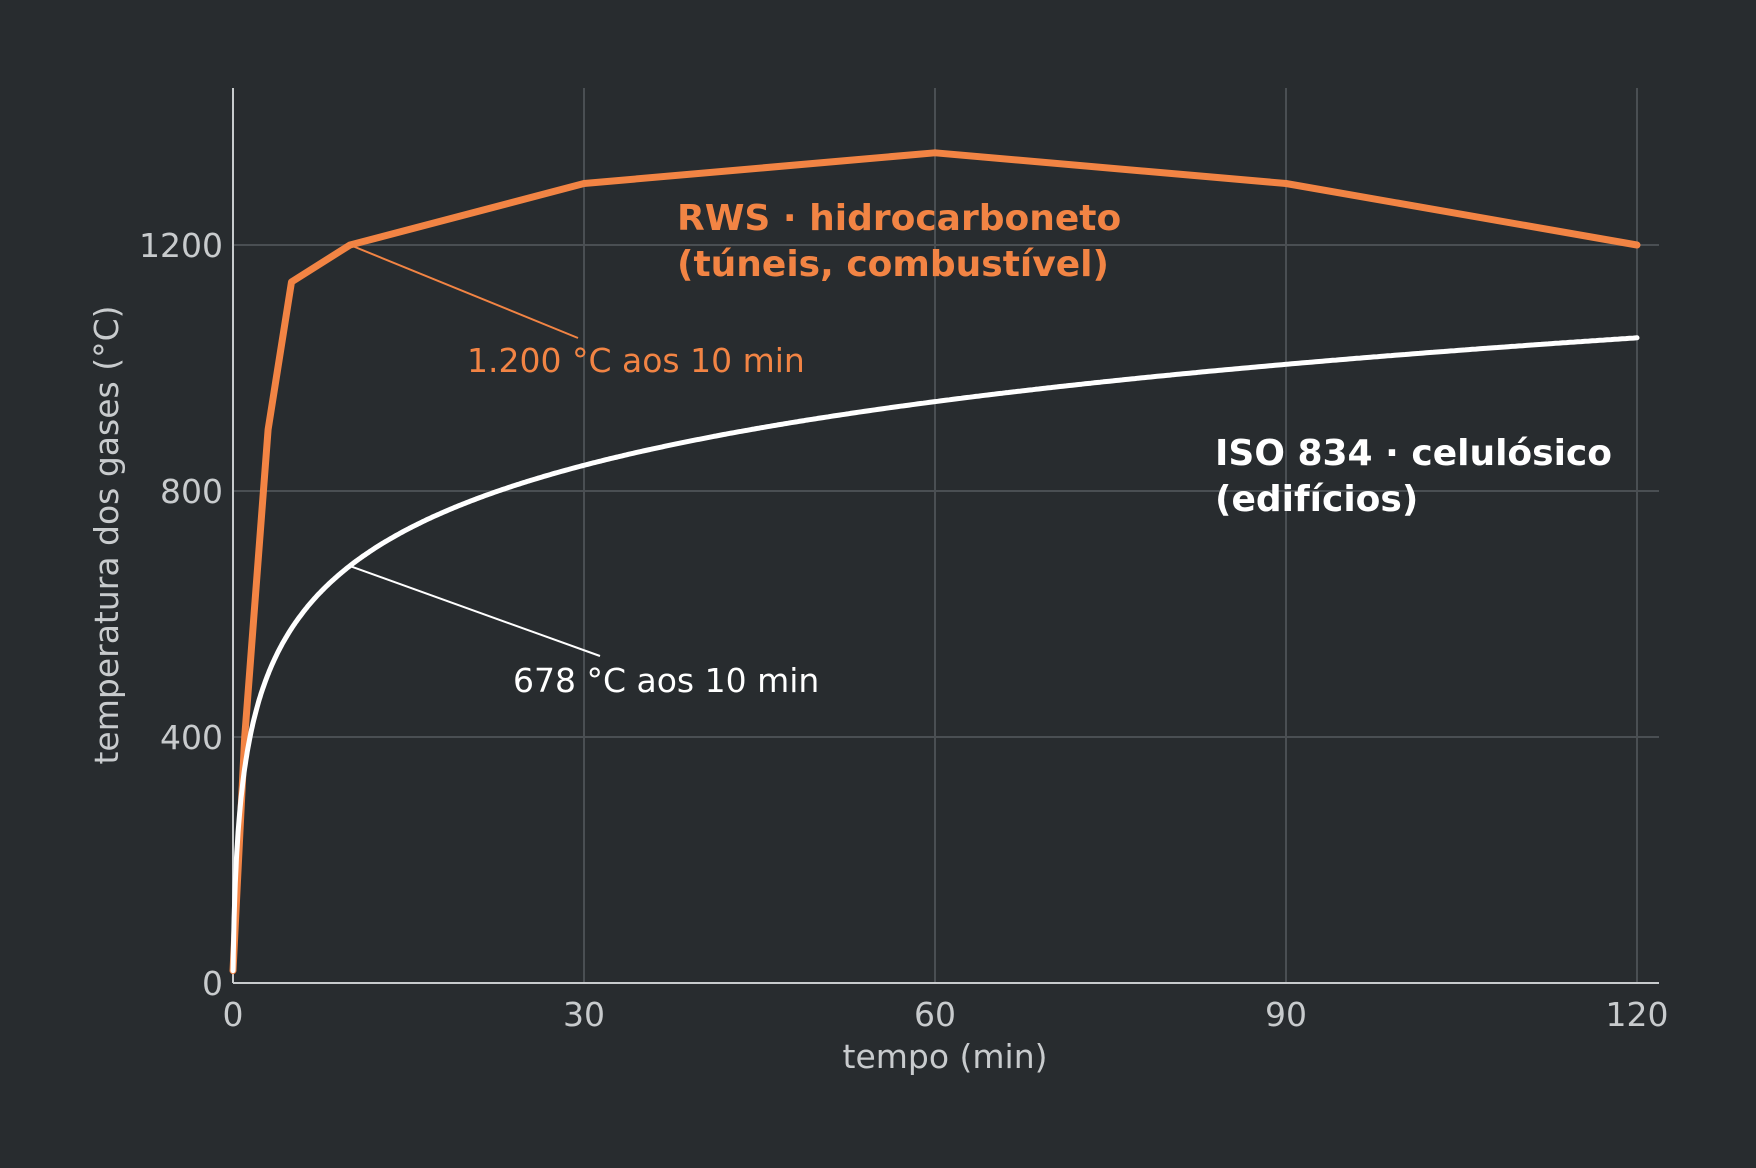 The image size is (1756, 1168). What do you see at coordinates (191, 737) in the screenshot?
I see `y-tick-label: 400` at bounding box center [191, 737].